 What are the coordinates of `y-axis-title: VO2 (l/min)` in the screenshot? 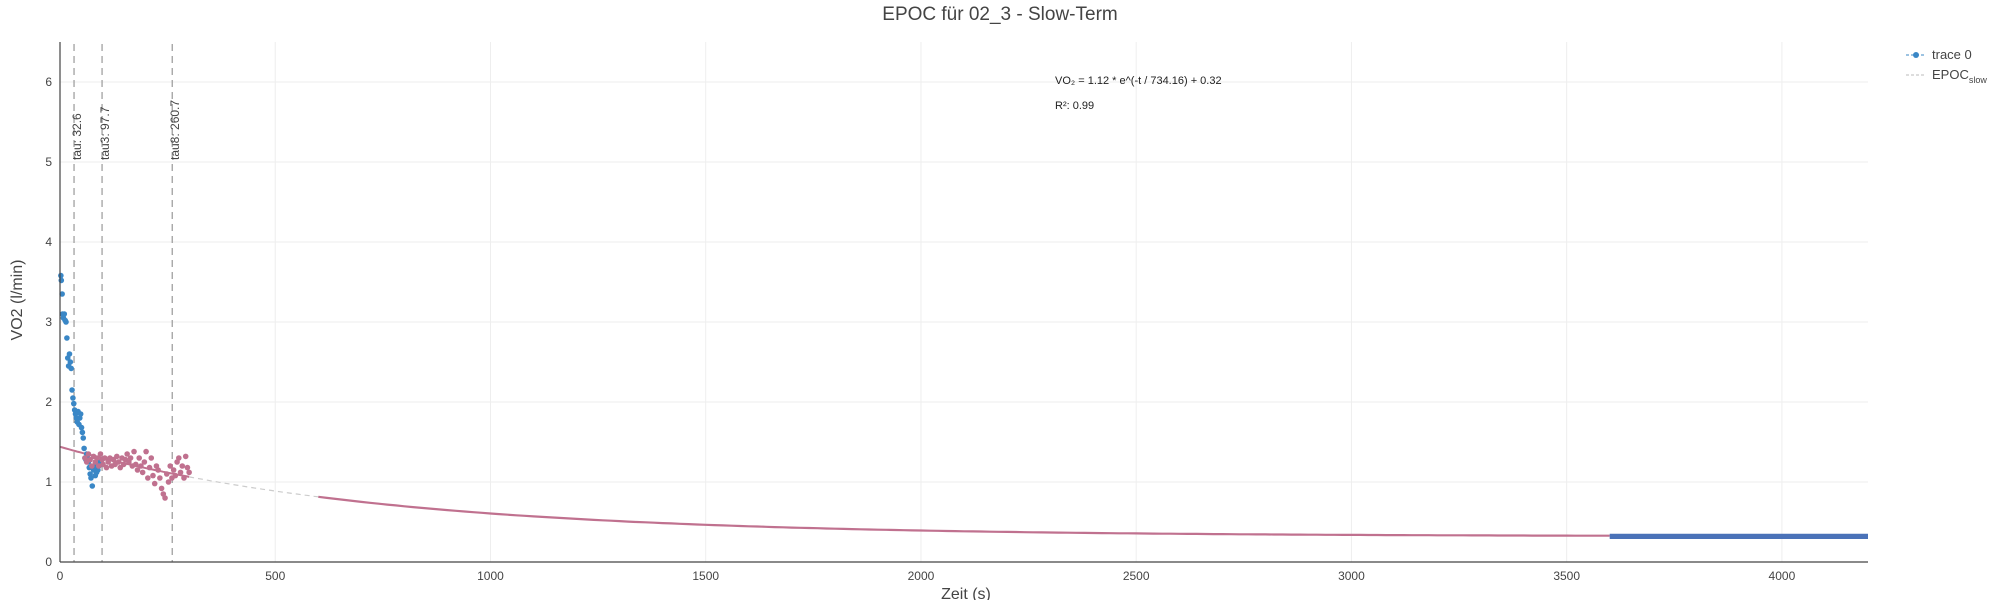 It's located at (17, 300).